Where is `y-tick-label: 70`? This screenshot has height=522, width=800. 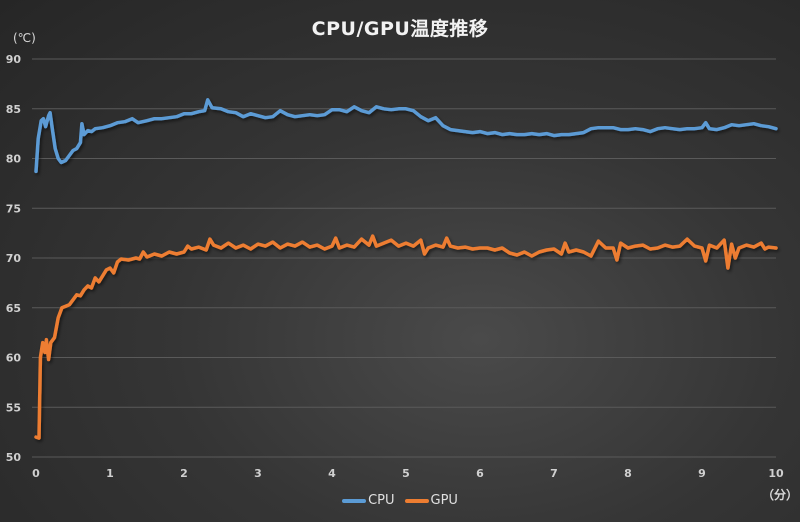 y-tick-label: 70 is located at coordinates (14, 258).